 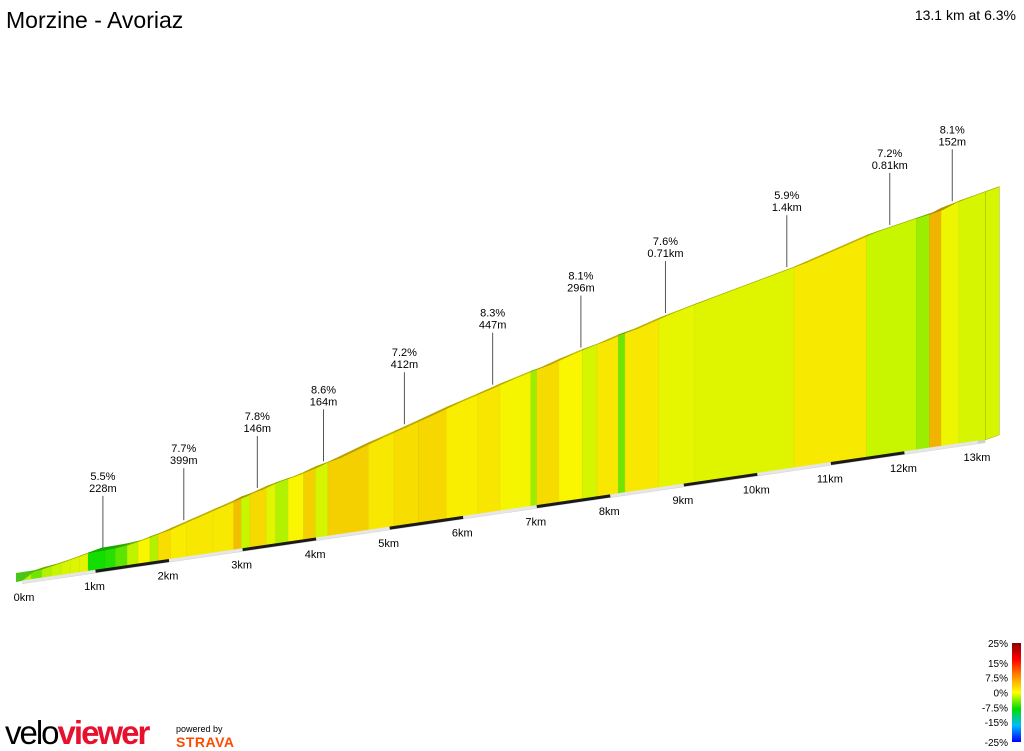 What do you see at coordinates (24, 598) in the screenshot?
I see `axis-tick-label: 0km` at bounding box center [24, 598].